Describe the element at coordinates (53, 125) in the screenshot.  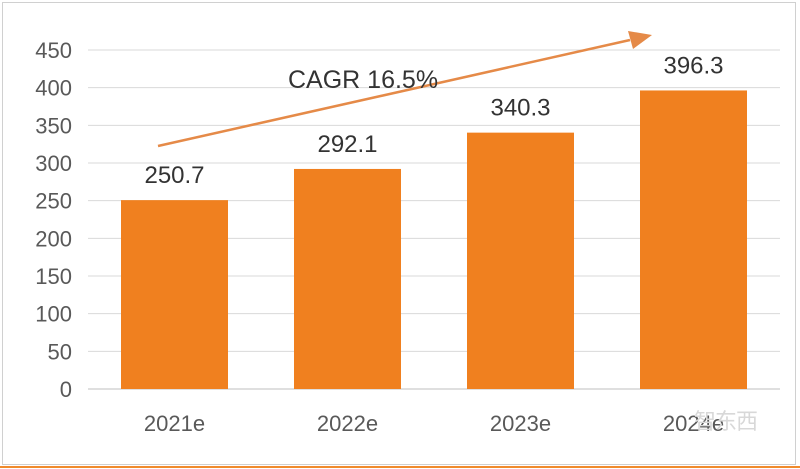
I see `y-tick-label: 350` at that location.